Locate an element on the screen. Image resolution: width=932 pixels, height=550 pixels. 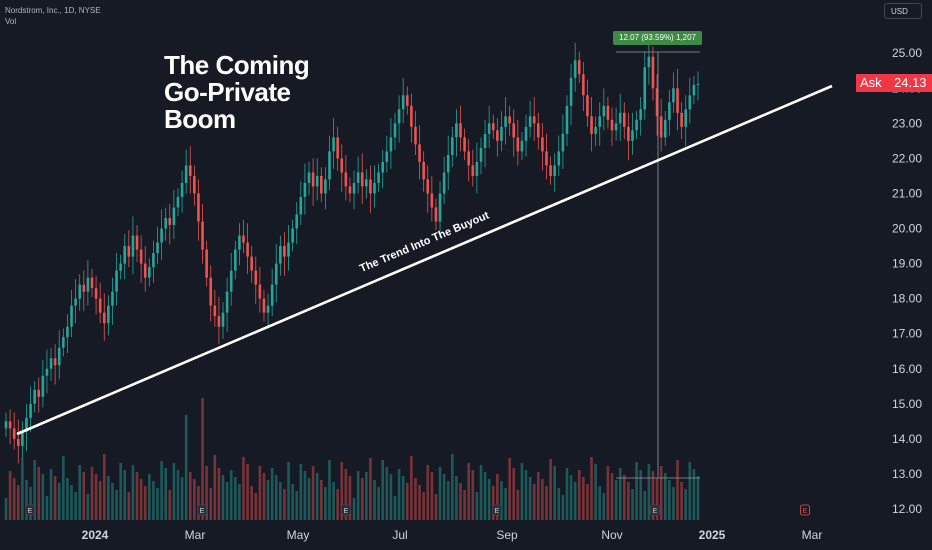
title-line-2: Go-Private is located at coordinates (227, 92).